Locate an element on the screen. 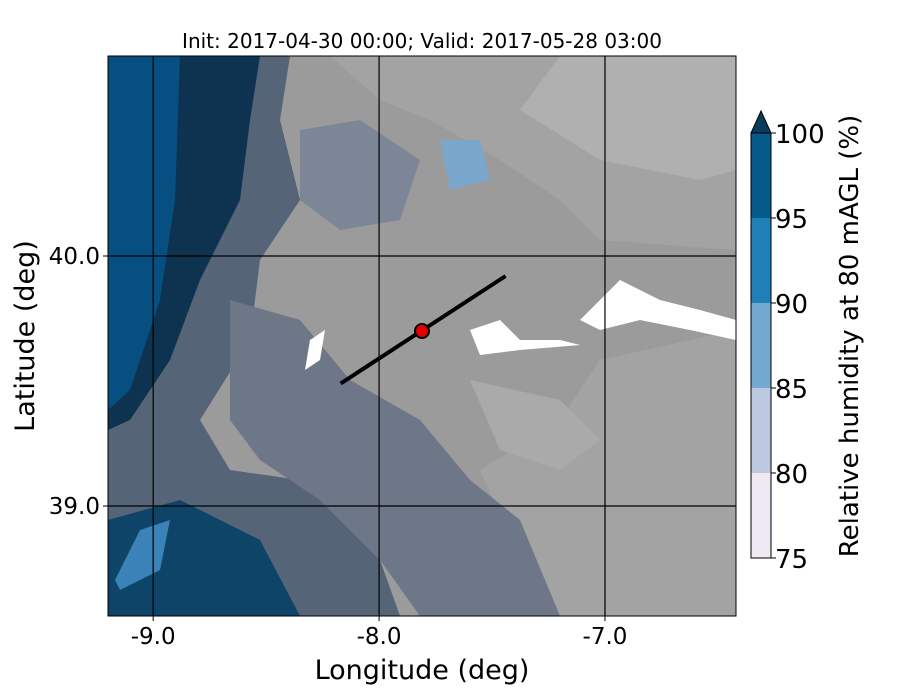  y-tick-label: 40.0 is located at coordinates (74, 257).